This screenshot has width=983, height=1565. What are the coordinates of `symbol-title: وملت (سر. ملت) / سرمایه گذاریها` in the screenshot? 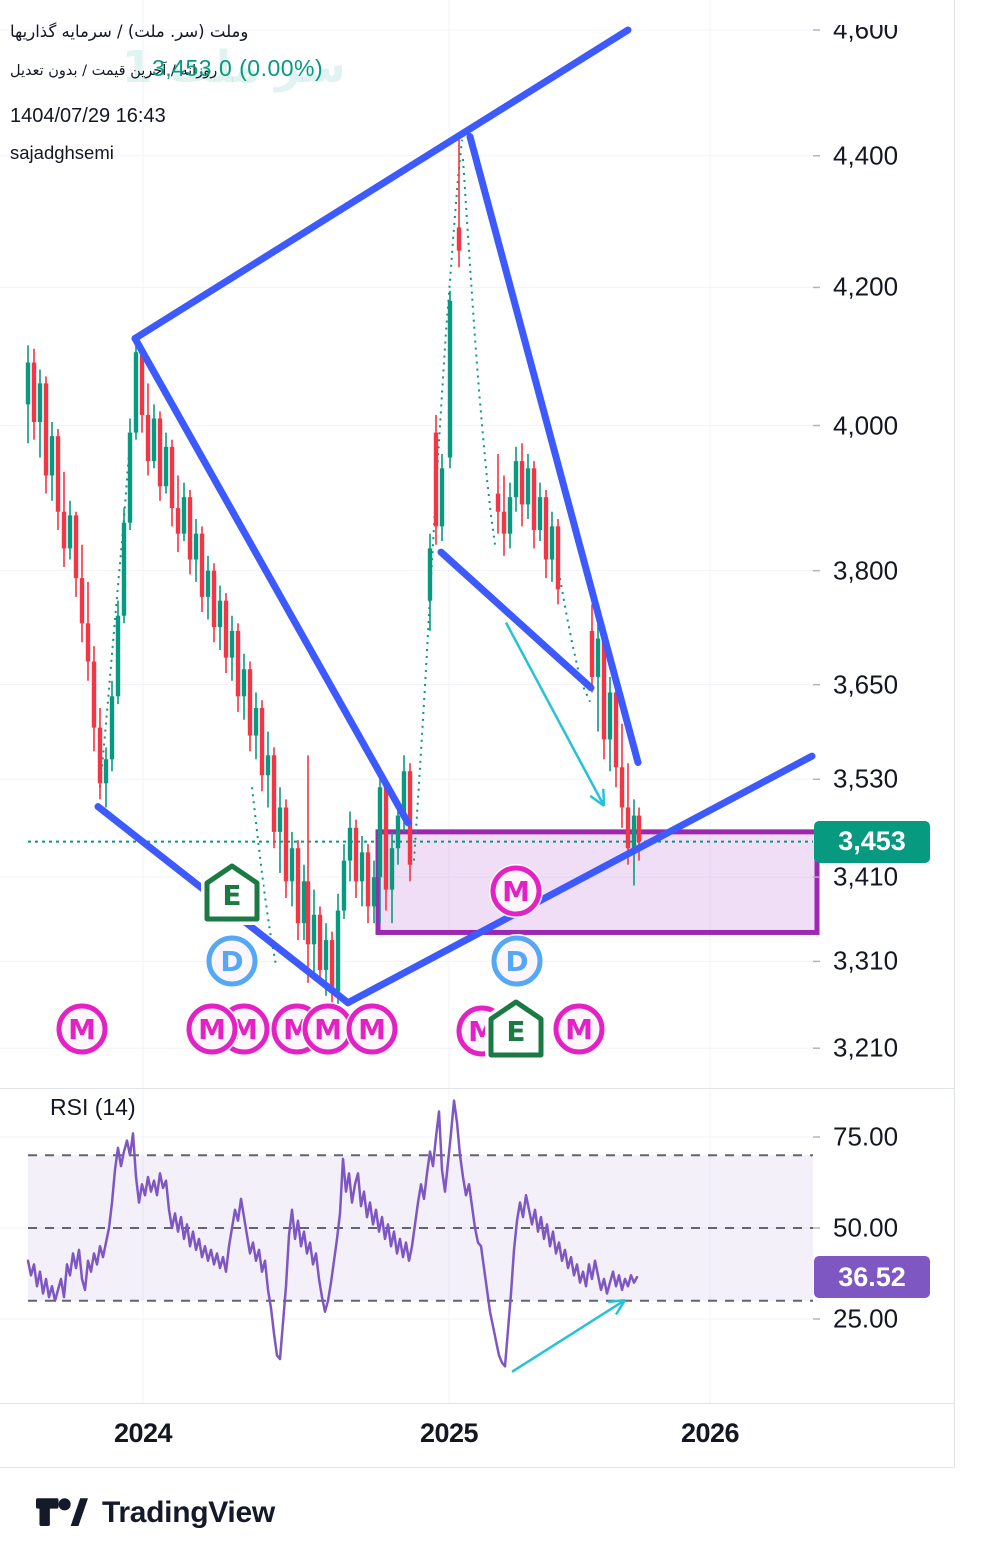 It's located at (129, 31).